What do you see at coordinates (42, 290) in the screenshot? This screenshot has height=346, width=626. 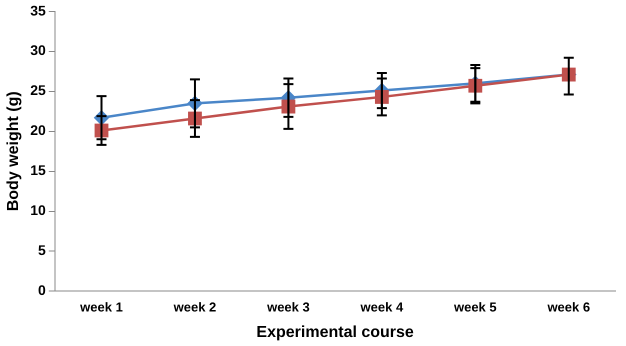 I see `y-tick-label: 0` at bounding box center [42, 290].